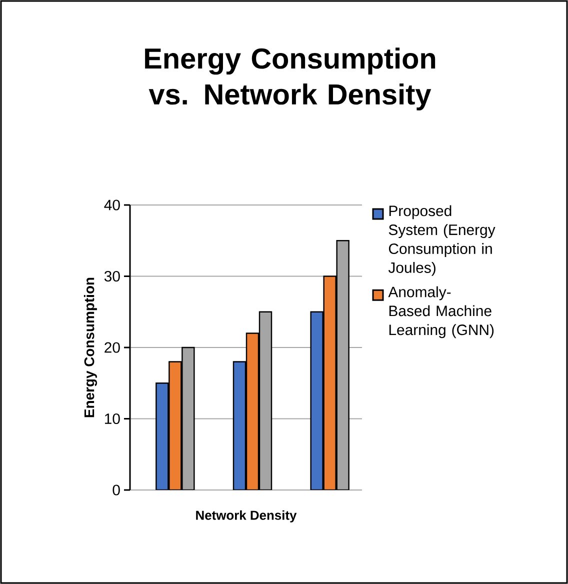 This screenshot has width=568, height=584. I want to click on y-tick-label: 10, so click(112, 418).